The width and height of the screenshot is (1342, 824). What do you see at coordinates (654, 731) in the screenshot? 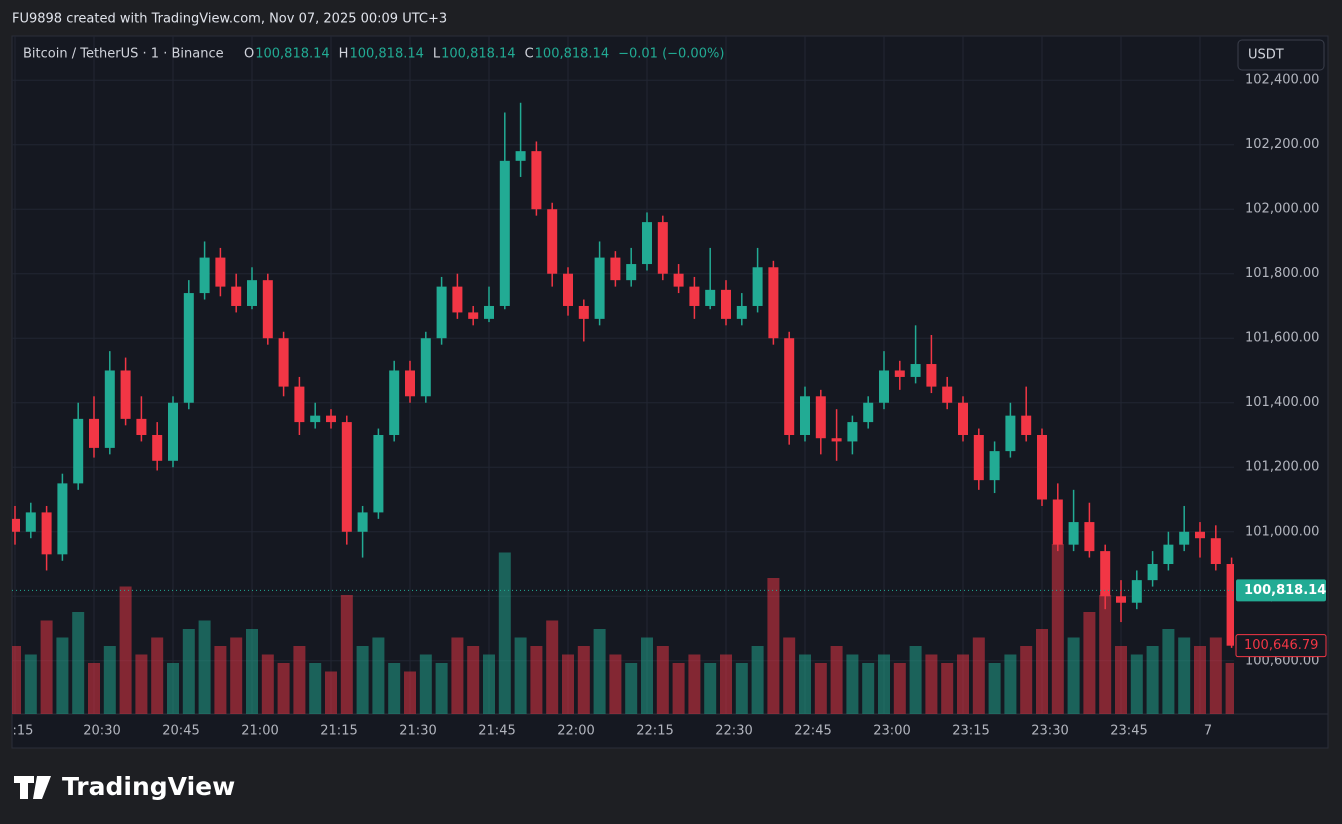
I see `x-tick-label: 22:15` at bounding box center [654, 731].